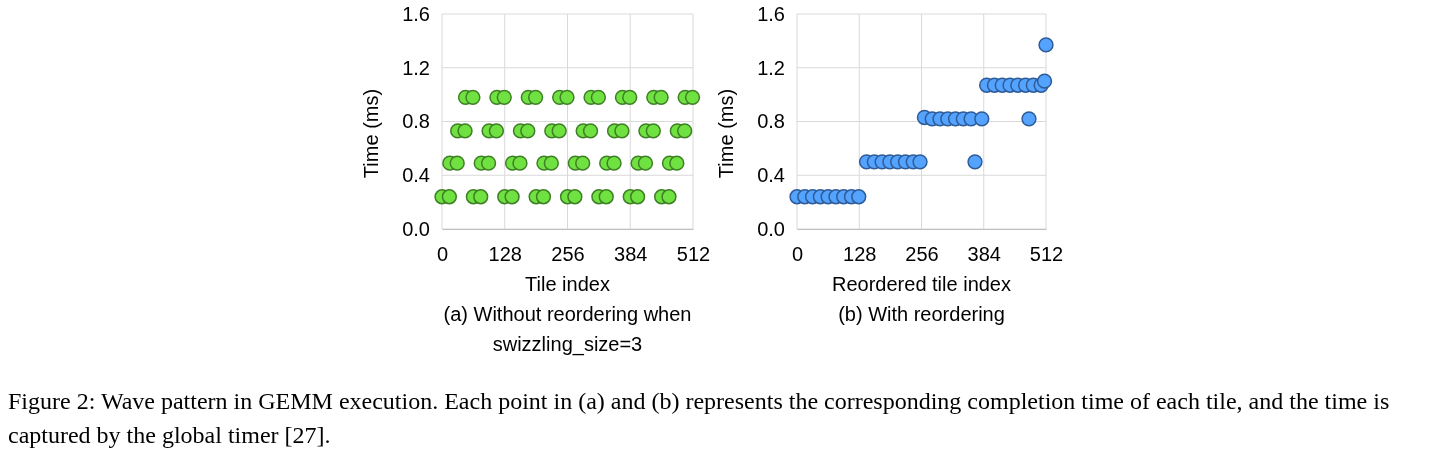 The width and height of the screenshot is (1440, 459). I want to click on x-axis-title: Tile index, so click(567, 284).